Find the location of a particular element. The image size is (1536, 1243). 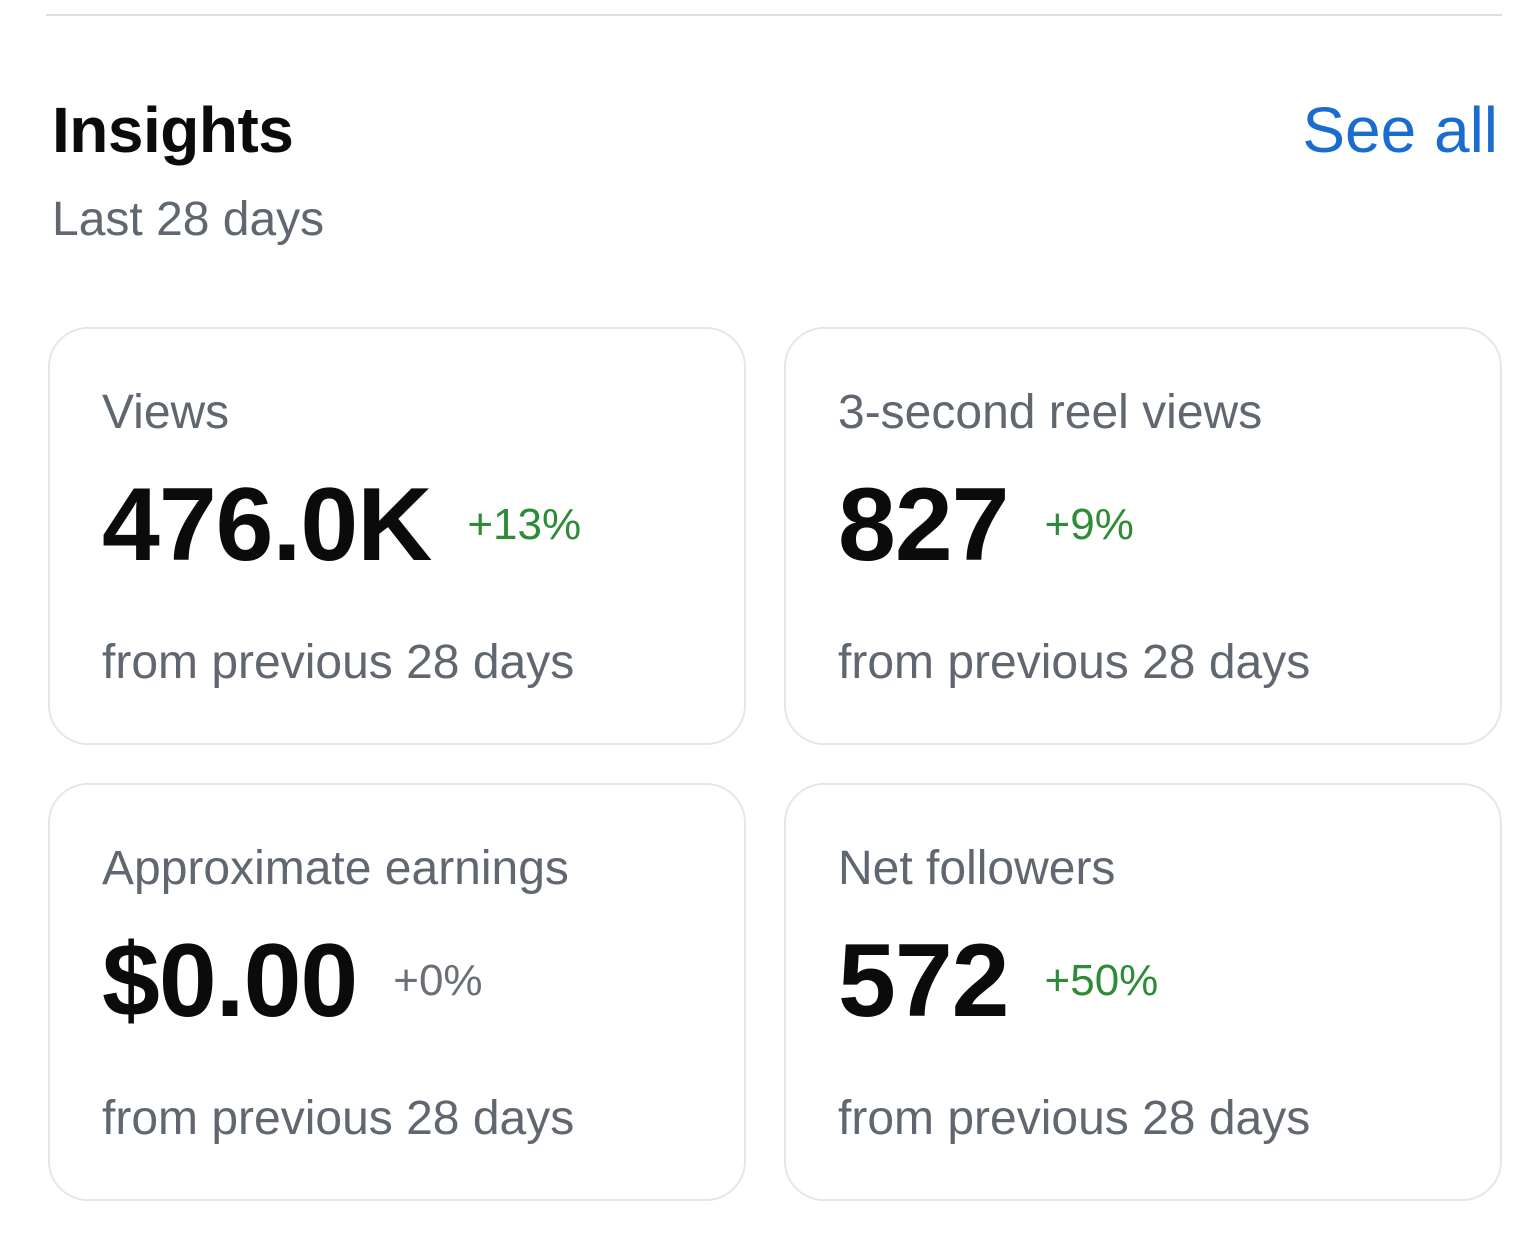

date-range-subtitle: Last 28 days is located at coordinates (188, 219).